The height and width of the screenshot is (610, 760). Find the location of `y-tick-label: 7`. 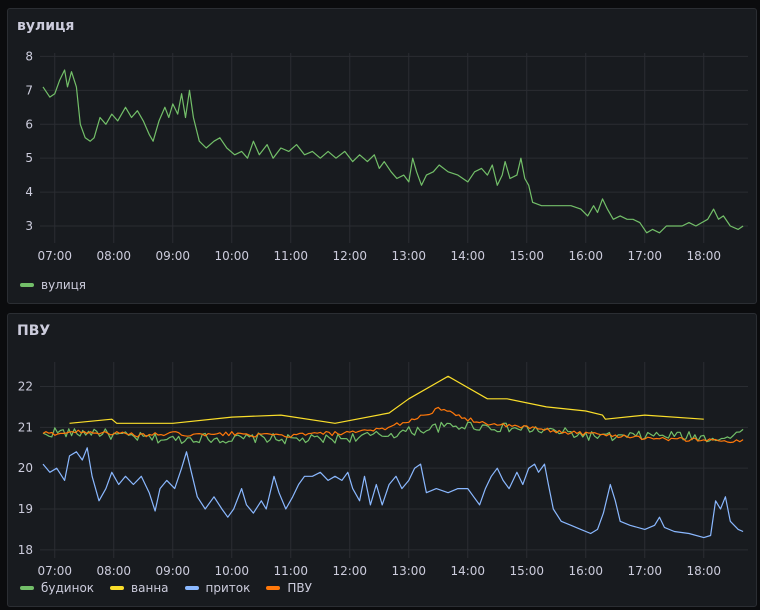

y-tick-label: 7 is located at coordinates (29, 90).